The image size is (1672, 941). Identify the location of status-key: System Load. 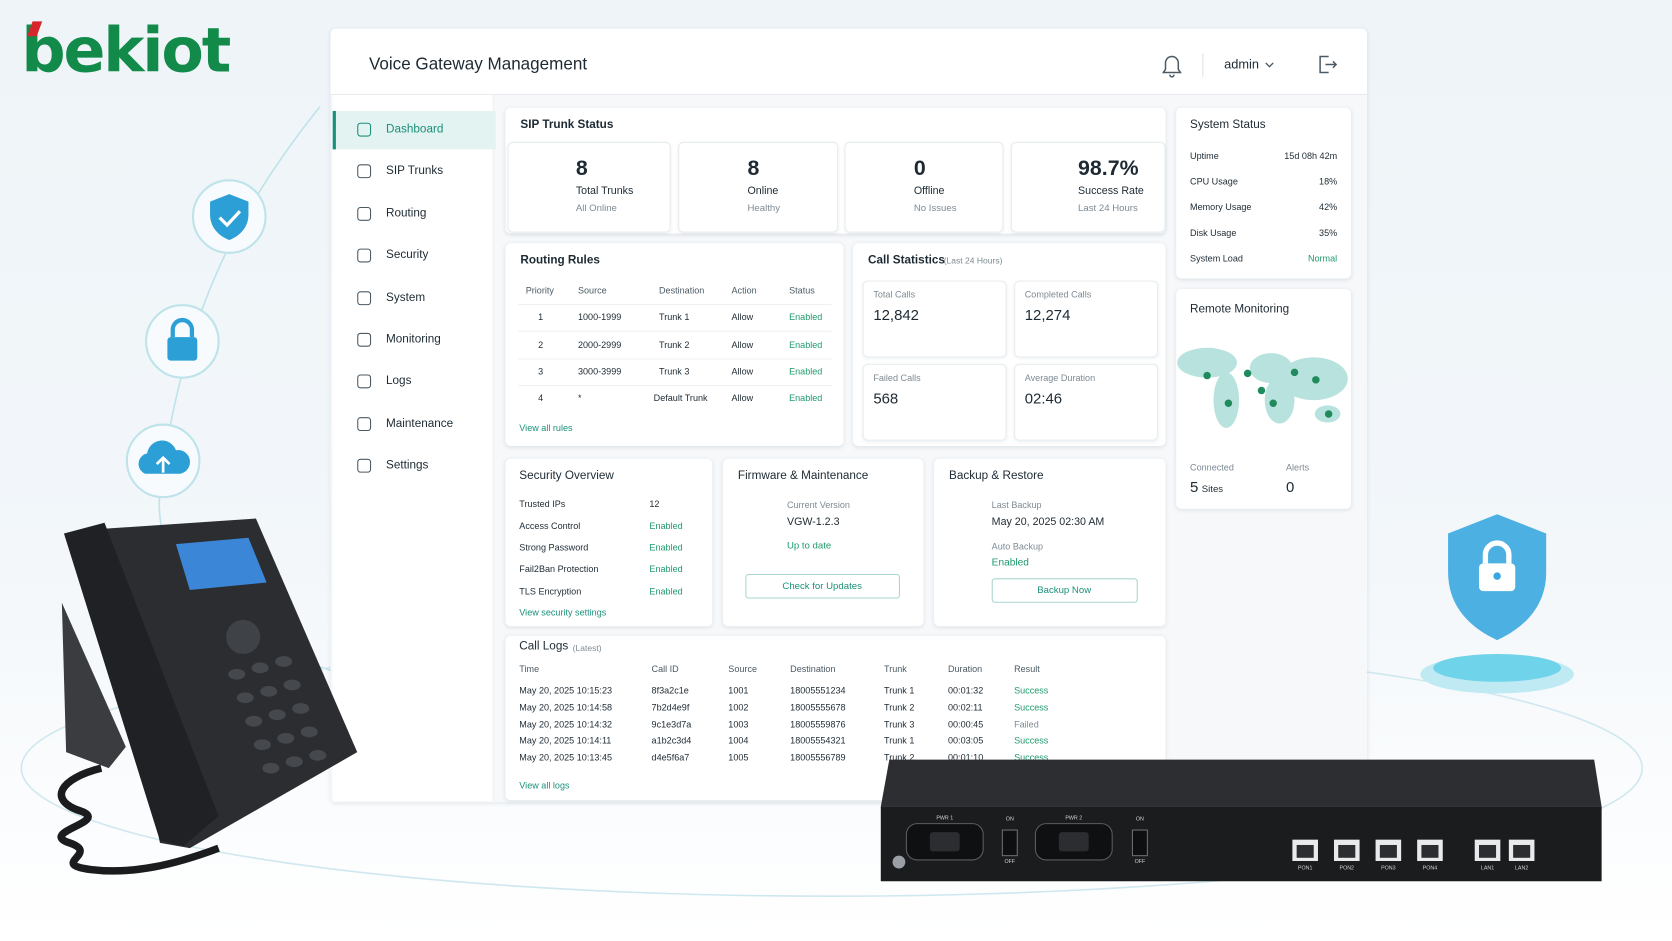
(1216, 258).